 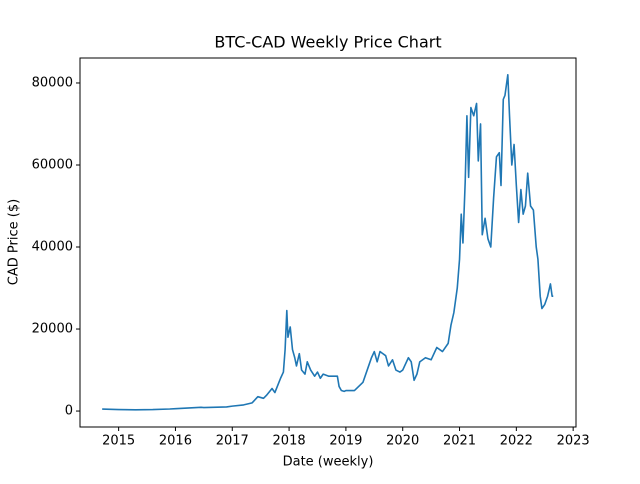 What do you see at coordinates (69, 411) in the screenshot?
I see `y-tick-label: 0` at bounding box center [69, 411].